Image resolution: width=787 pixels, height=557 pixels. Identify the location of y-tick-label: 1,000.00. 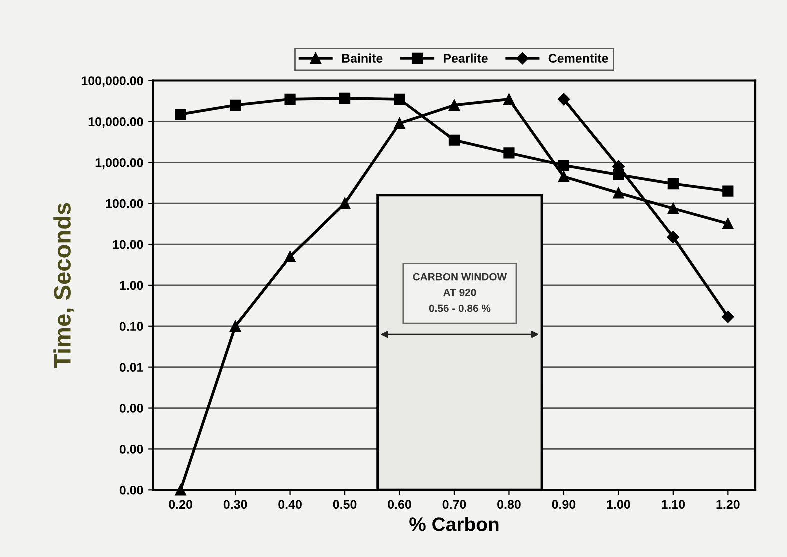
(120, 164).